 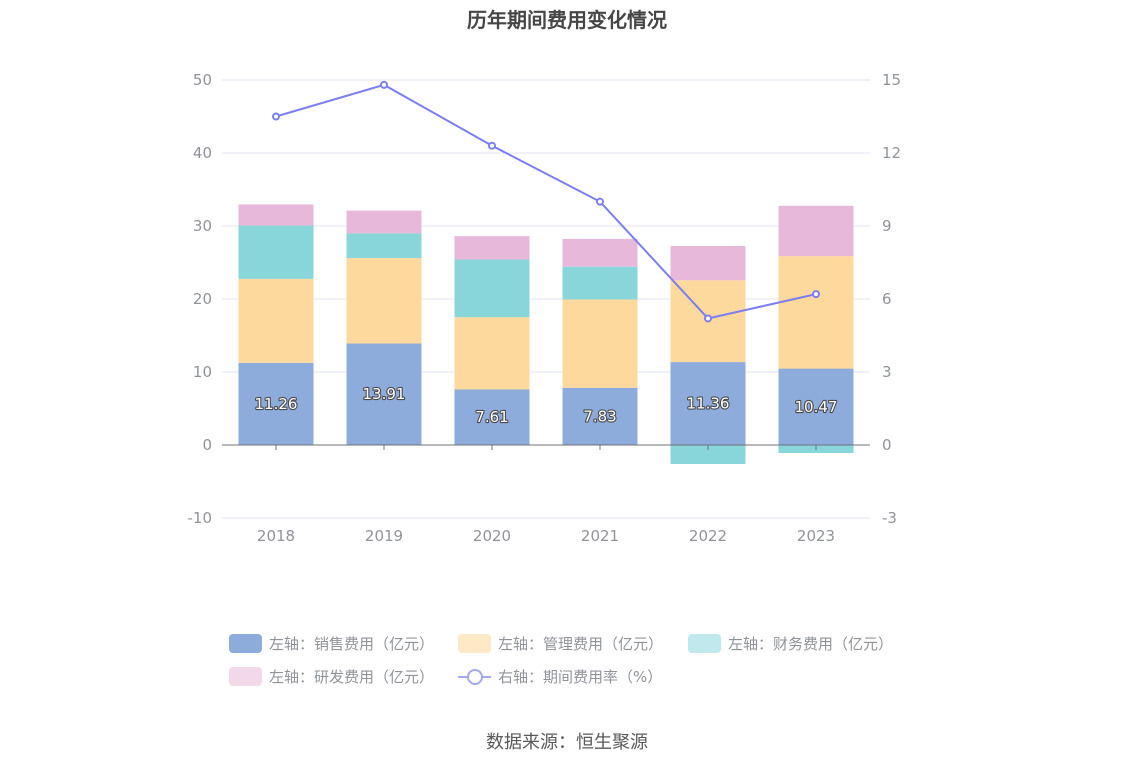 What do you see at coordinates (202, 153) in the screenshot?
I see `left-tick-label: 40` at bounding box center [202, 153].